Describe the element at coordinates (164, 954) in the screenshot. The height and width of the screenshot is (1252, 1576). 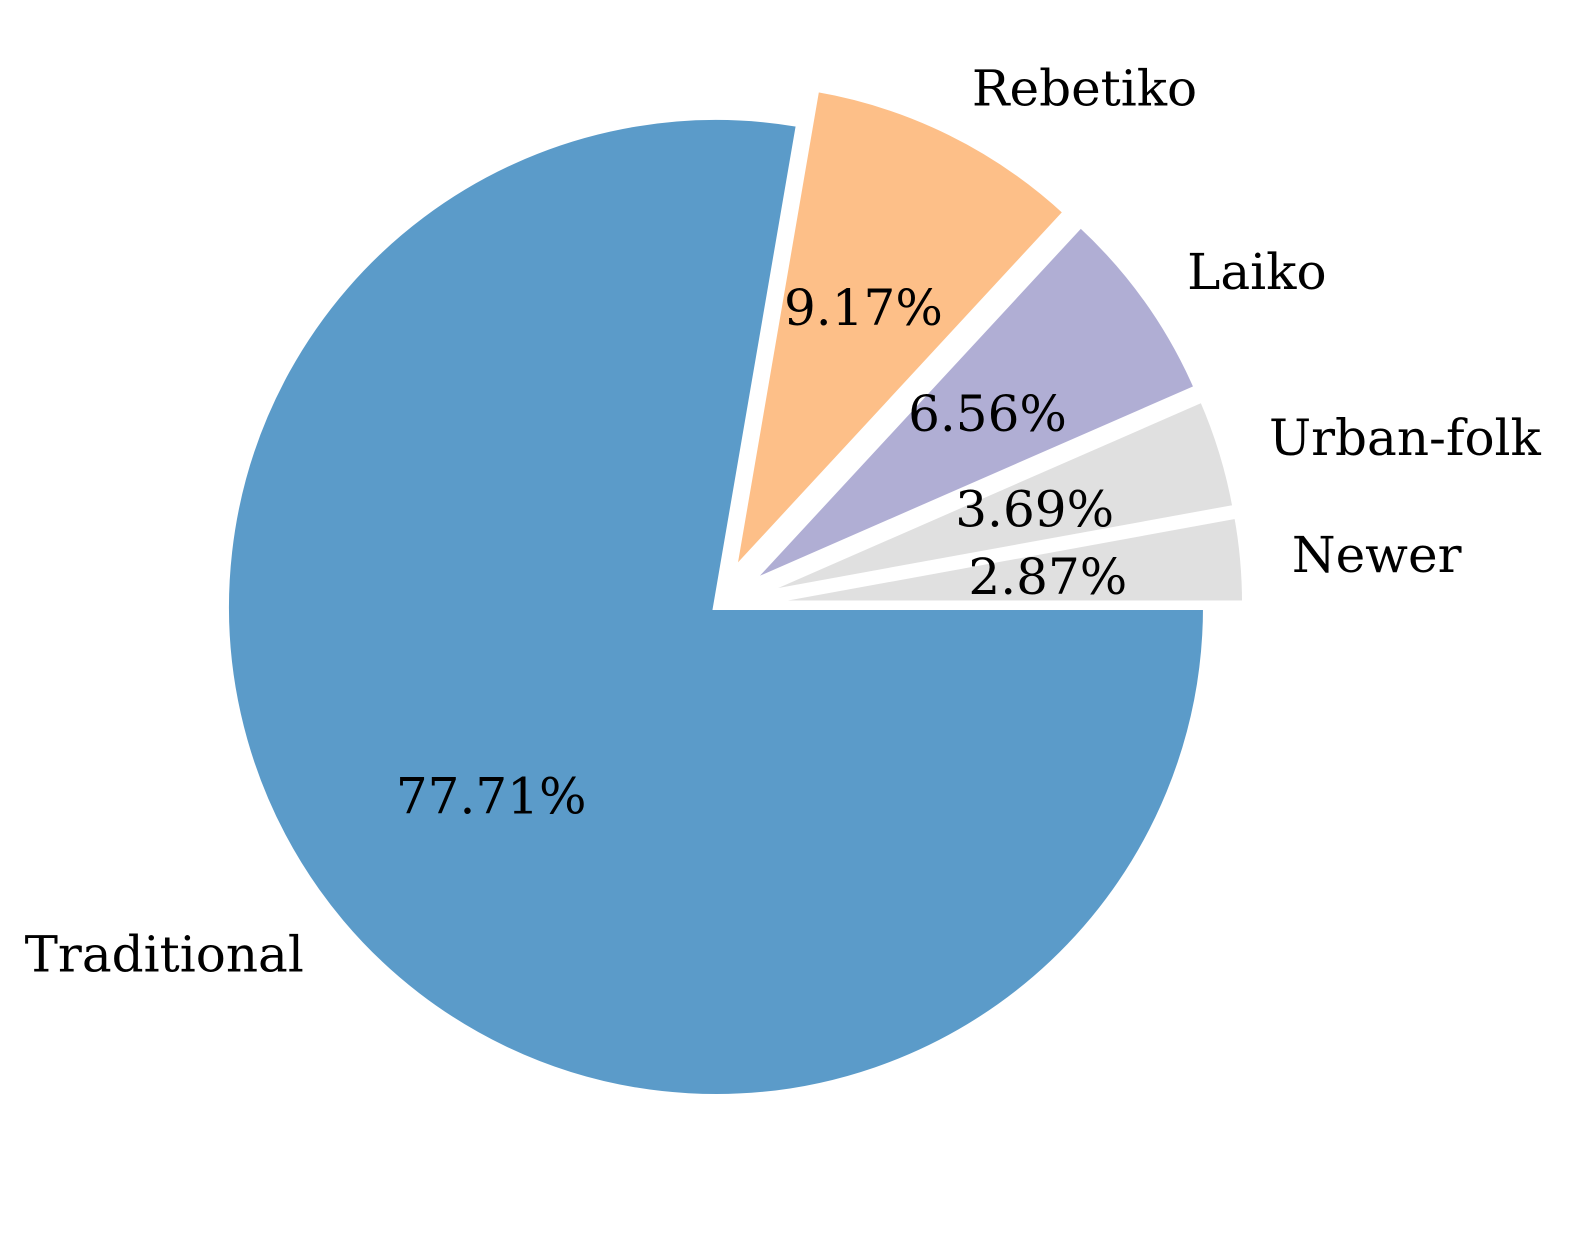
I see `pie-category-label-traditional: Traditional` at that location.